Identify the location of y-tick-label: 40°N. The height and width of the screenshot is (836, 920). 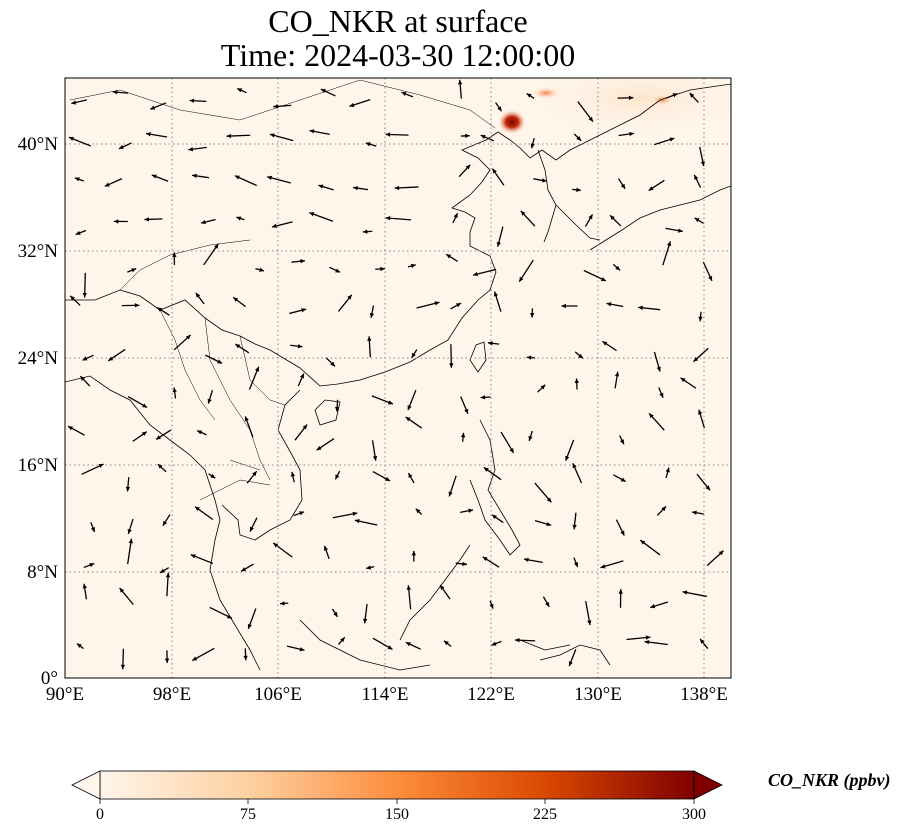
(38, 144).